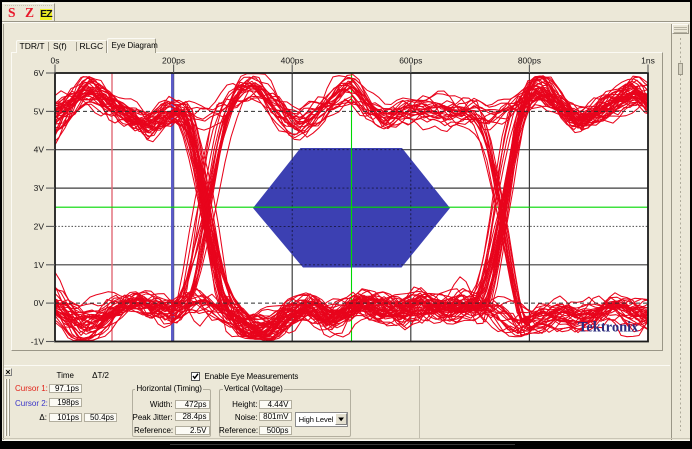  I want to click on svg-text: 3V, so click(39, 188).